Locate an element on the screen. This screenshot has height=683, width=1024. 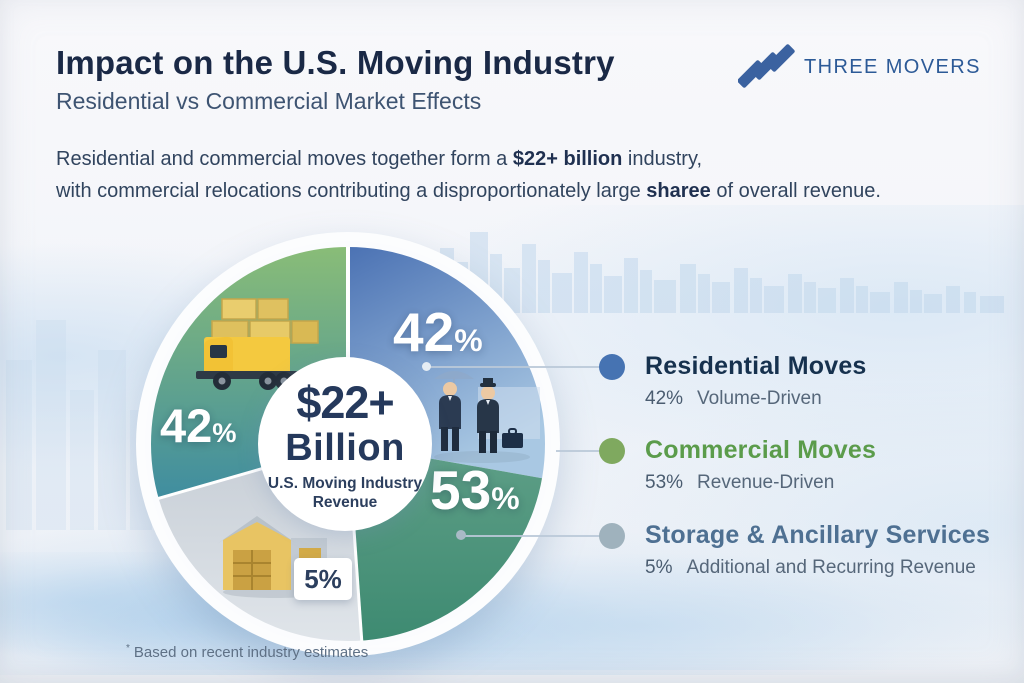
center-caption: U.S. Moving Industry Revenue is located at coordinates (345, 493).